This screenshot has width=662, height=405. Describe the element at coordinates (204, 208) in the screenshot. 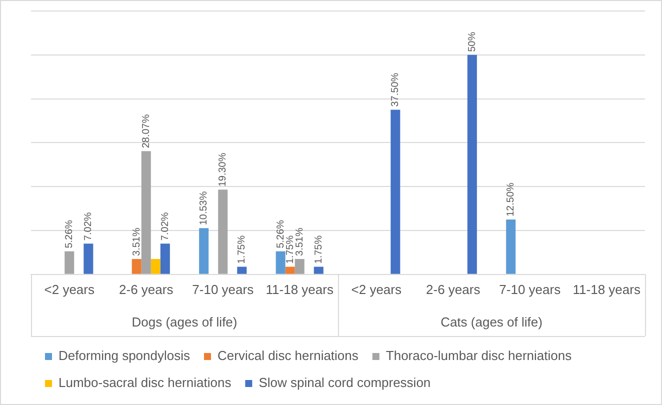

I see `data-label: 10.53%` at that location.